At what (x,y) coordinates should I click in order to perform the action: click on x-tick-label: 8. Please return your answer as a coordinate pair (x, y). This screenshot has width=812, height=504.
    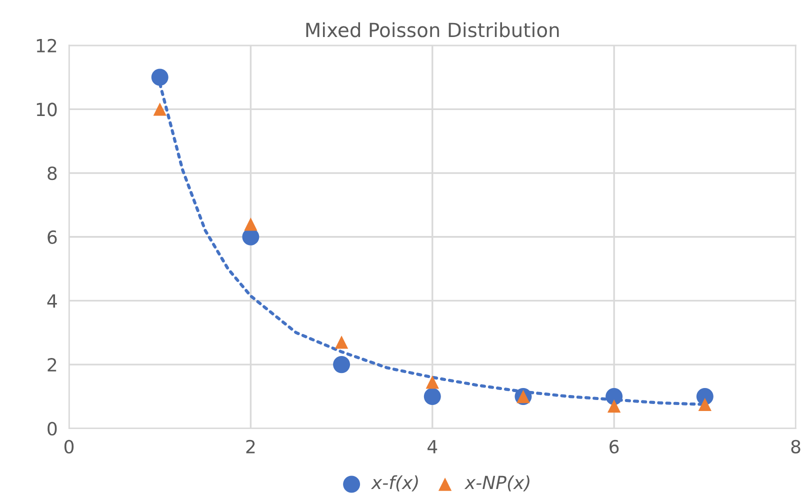
    Looking at the image, I should click on (795, 447).